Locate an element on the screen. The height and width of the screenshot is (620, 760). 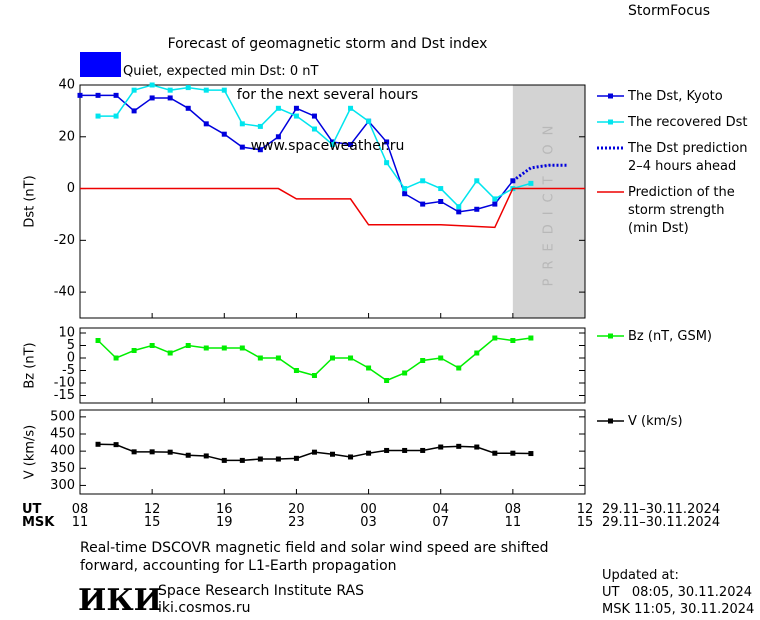
y-tick-label: 350 is located at coordinates (62, 468).